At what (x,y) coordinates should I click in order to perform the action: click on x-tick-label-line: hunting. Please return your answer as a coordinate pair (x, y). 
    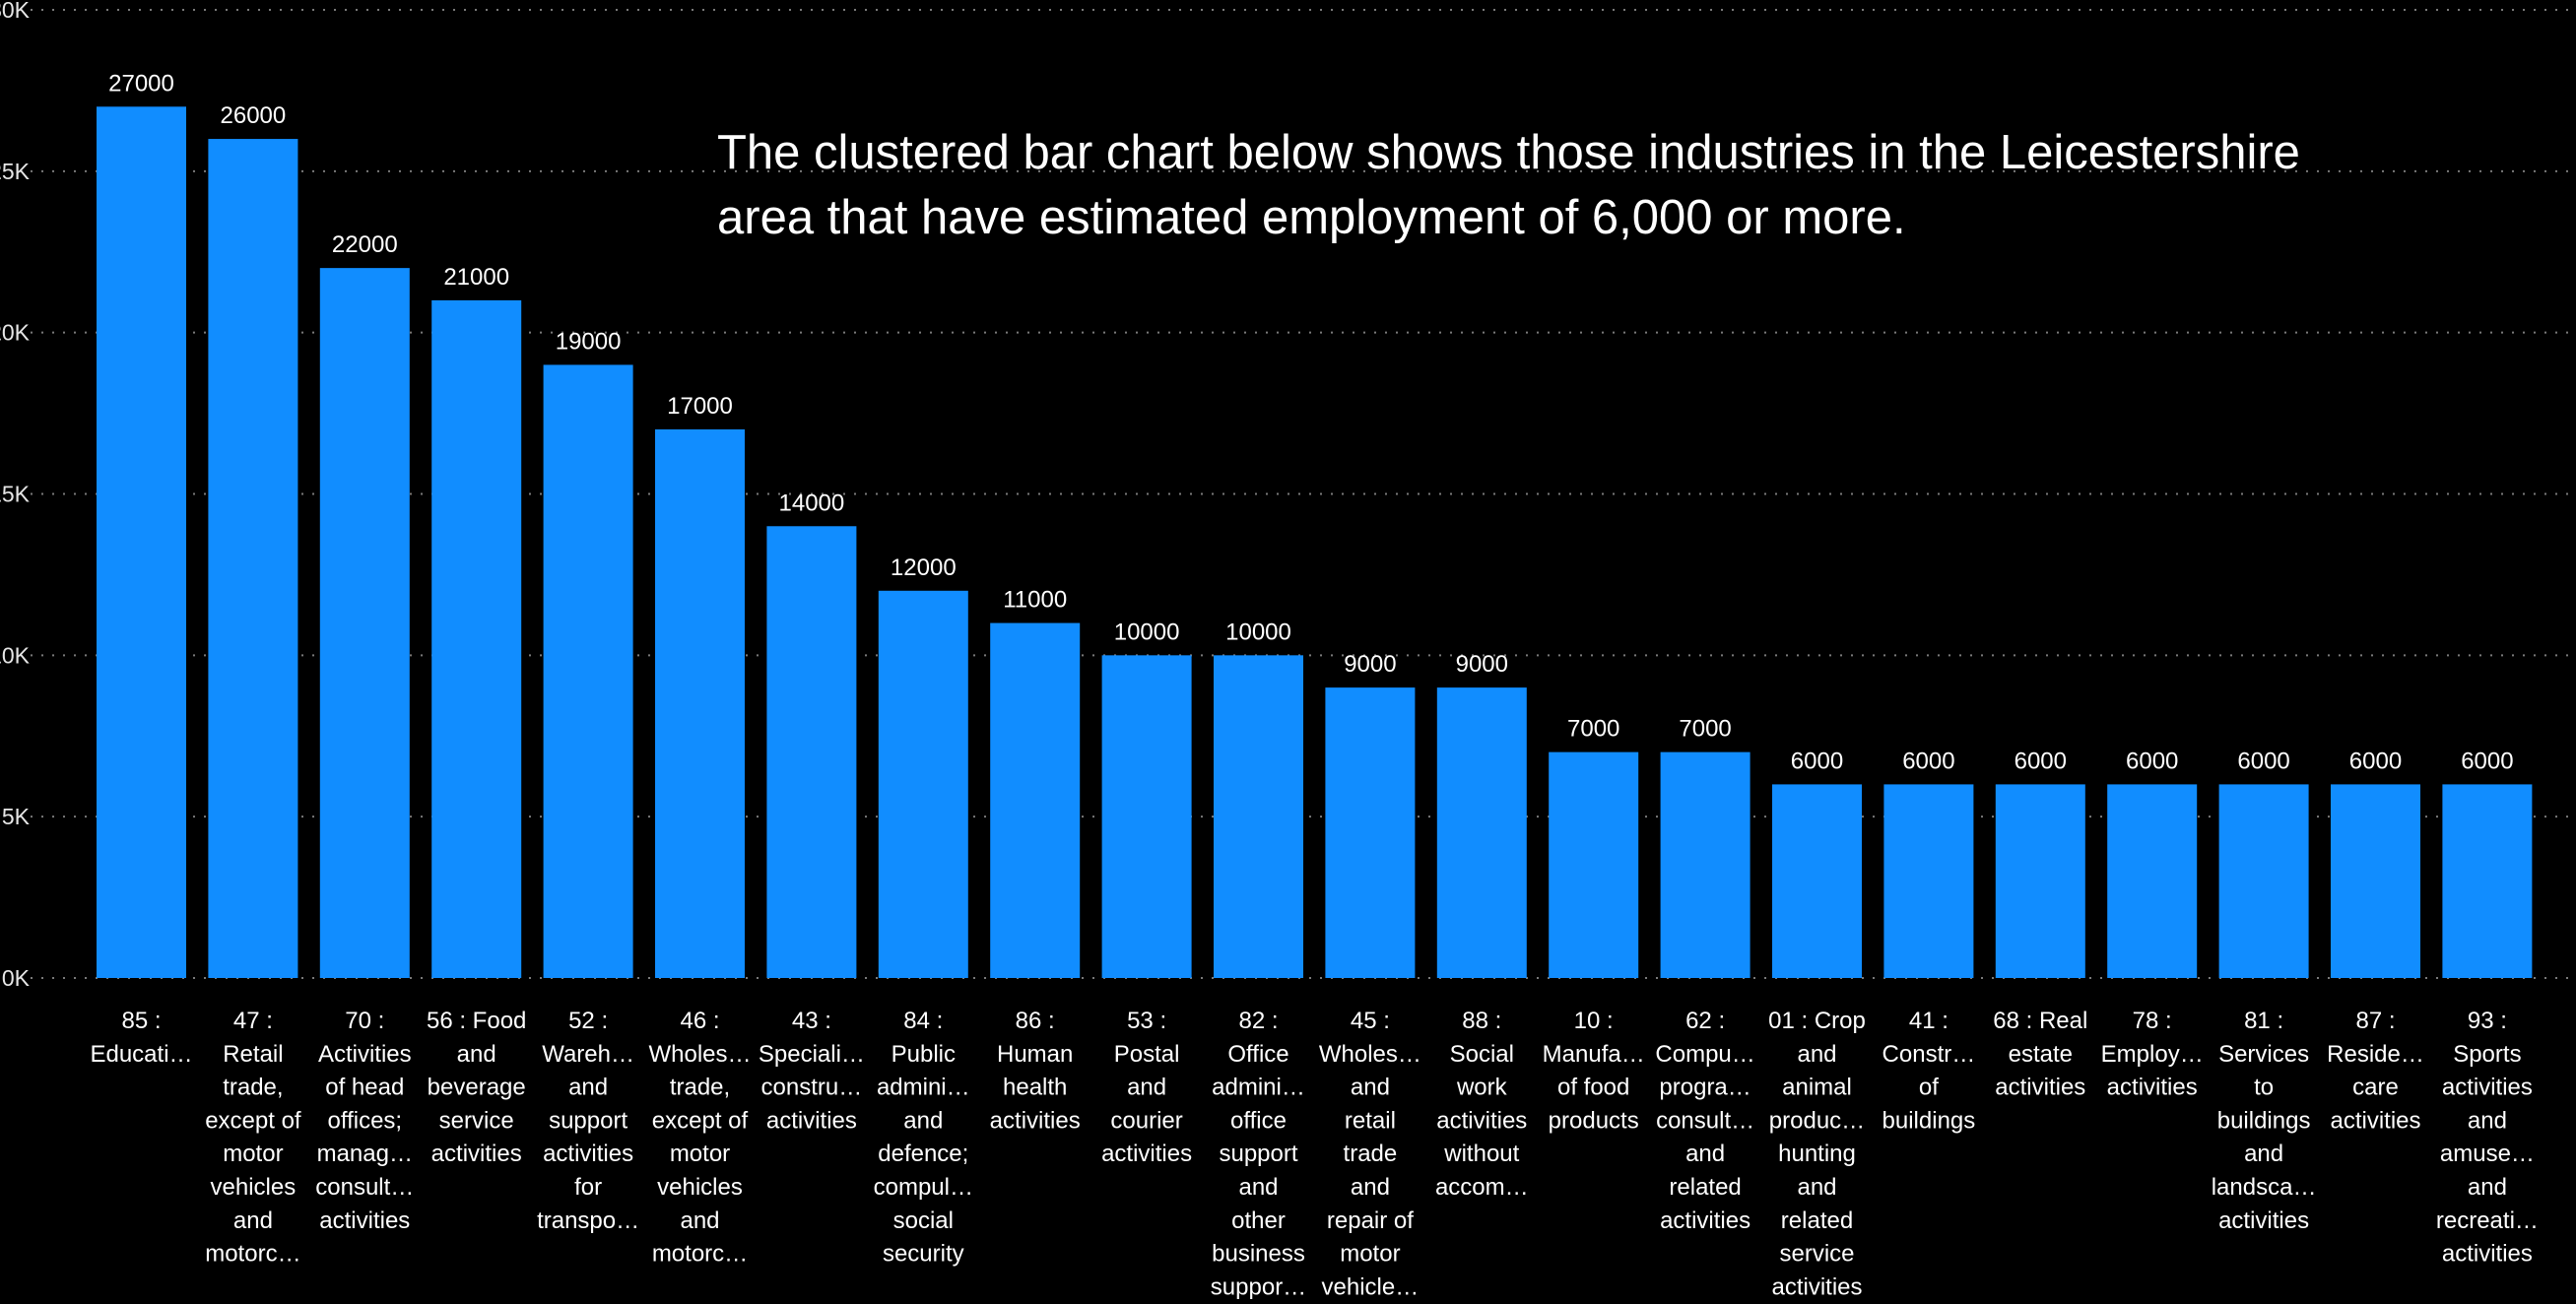
    Looking at the image, I should click on (1817, 1154).